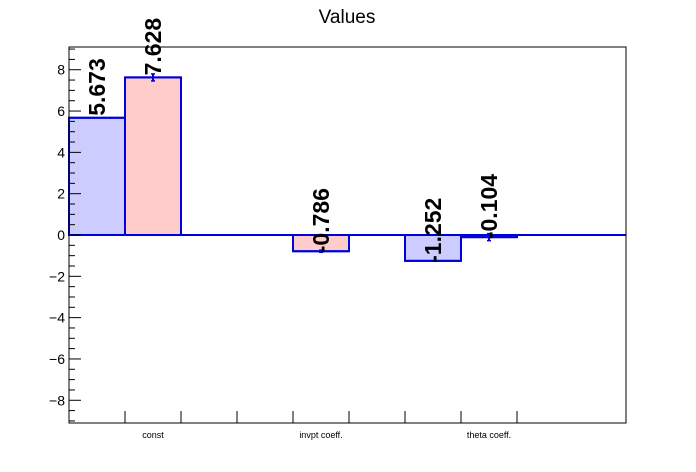 The height and width of the screenshot is (472, 696). Describe the element at coordinates (489, 206) in the screenshot. I see `data-label-4: -0.104` at that location.